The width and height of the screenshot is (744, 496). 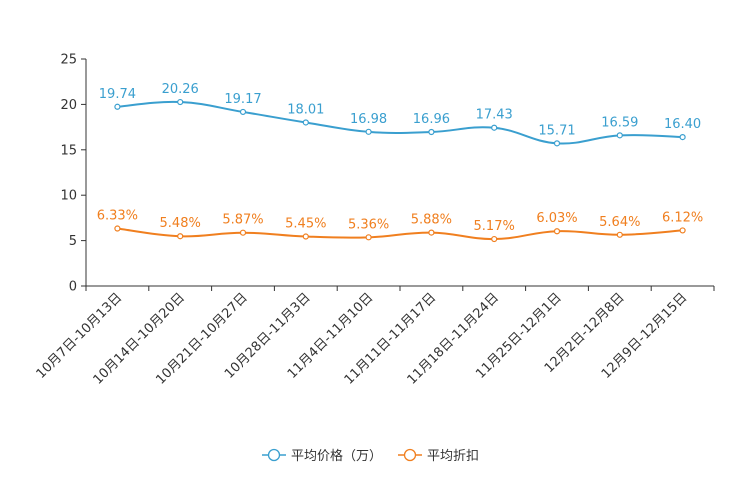 What do you see at coordinates (494, 226) in the screenshot?
I see `data-label: 5.17%` at bounding box center [494, 226].